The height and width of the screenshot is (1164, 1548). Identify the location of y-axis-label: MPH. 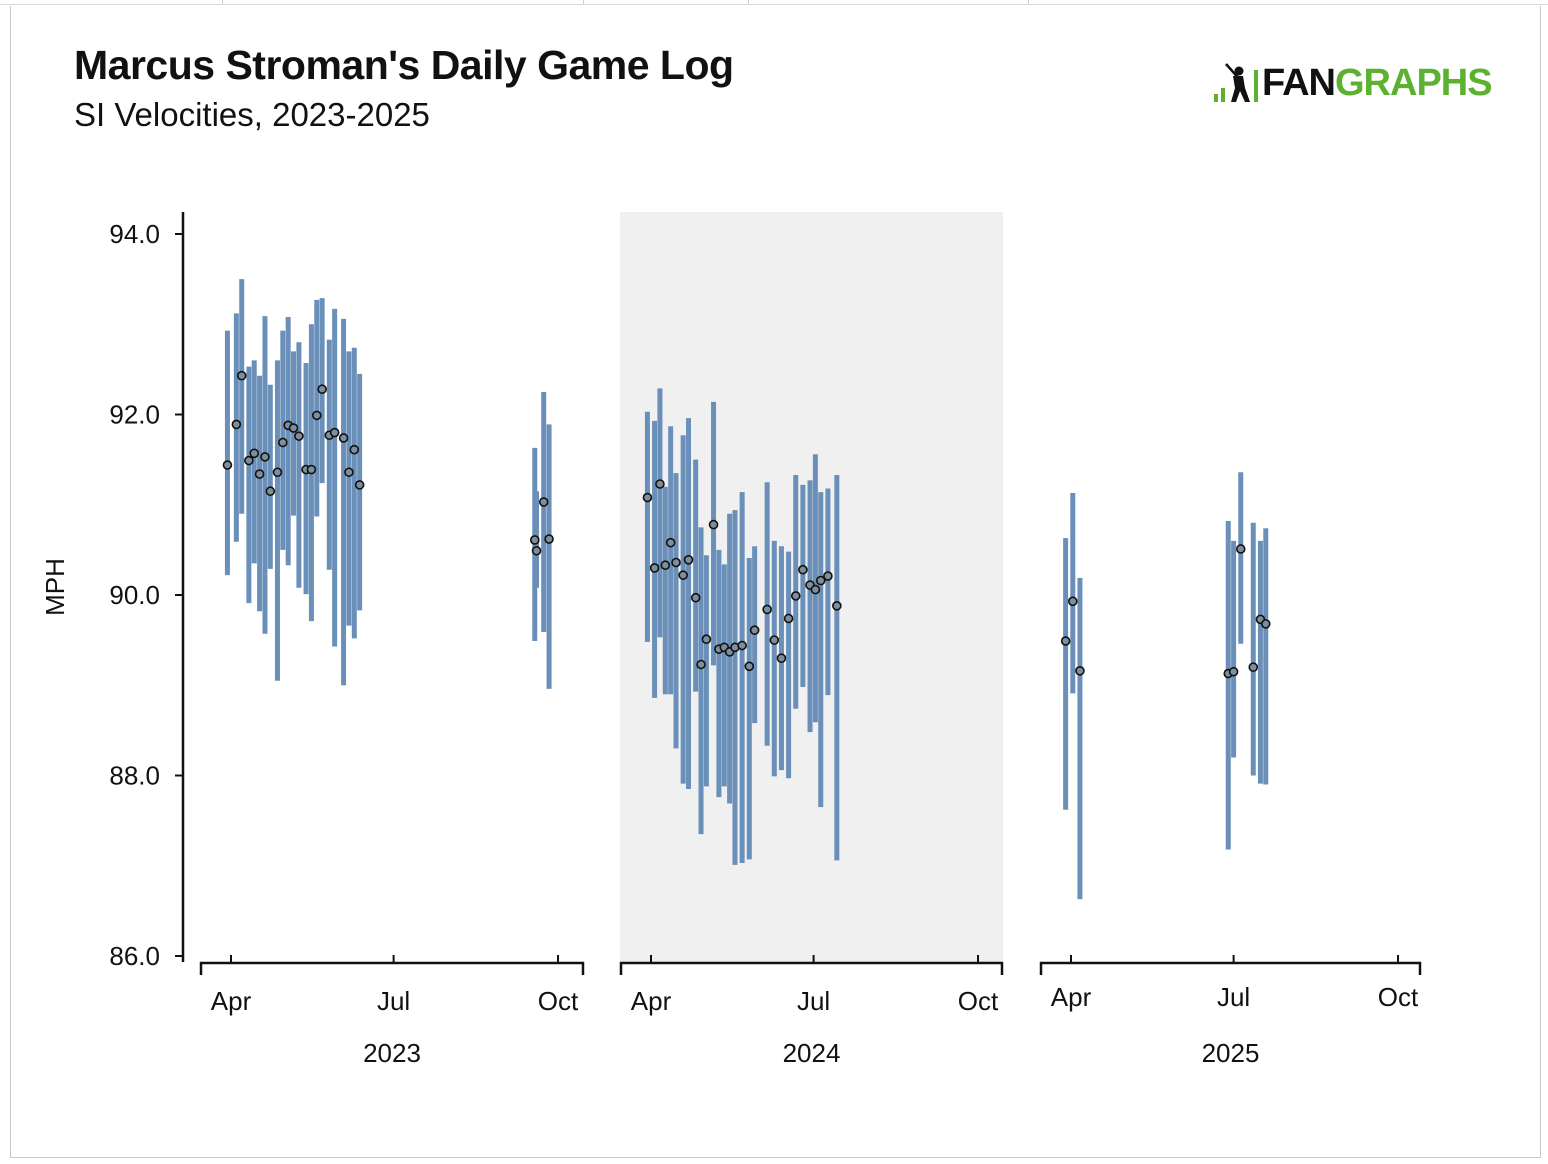
(55, 587).